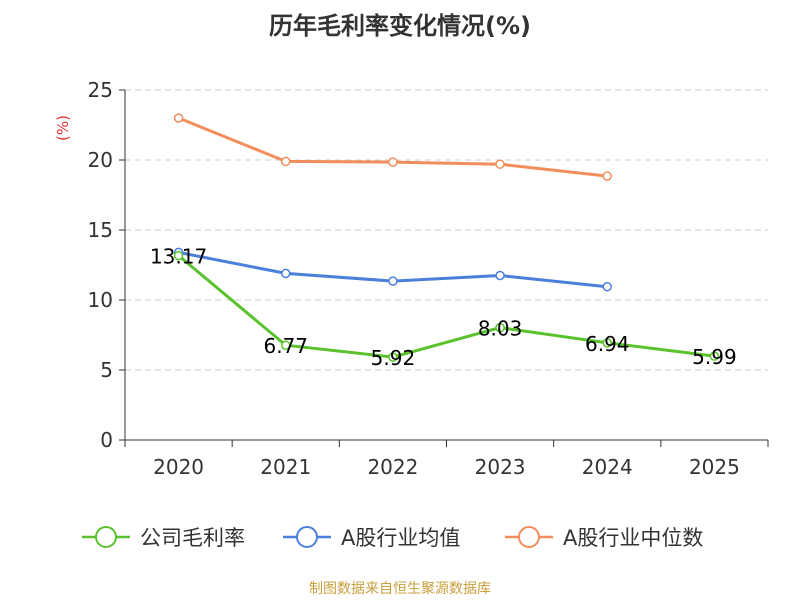 This screenshot has height=600, width=800. Describe the element at coordinates (500, 467) in the screenshot. I see `x-tick-label: 2023` at that location.